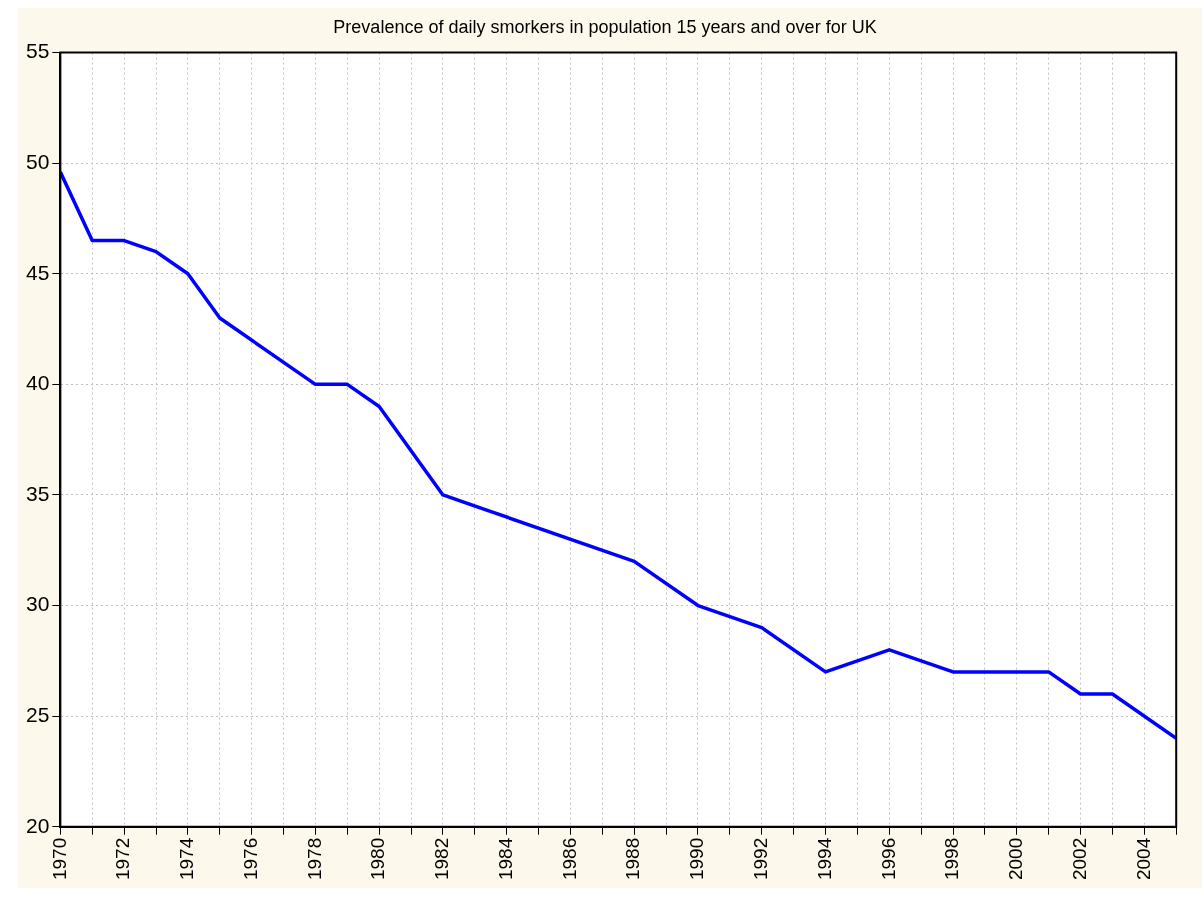 This screenshot has height=902, width=1202. What do you see at coordinates (314, 859) in the screenshot?
I see `x-tick-label: 1978` at bounding box center [314, 859].